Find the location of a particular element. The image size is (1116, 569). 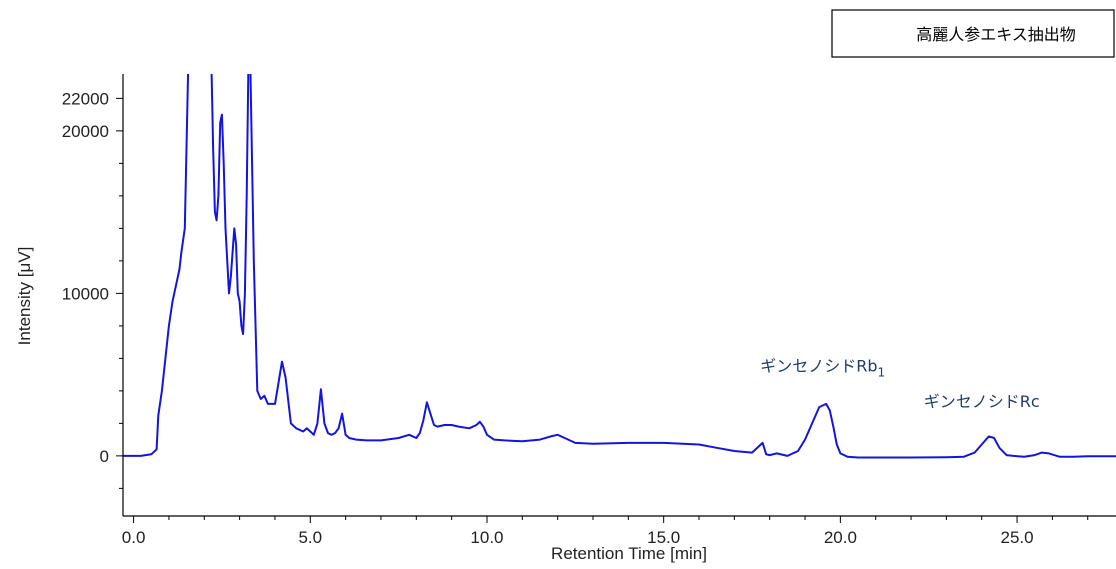

x-tick-label: 10.0 is located at coordinates (486, 537).